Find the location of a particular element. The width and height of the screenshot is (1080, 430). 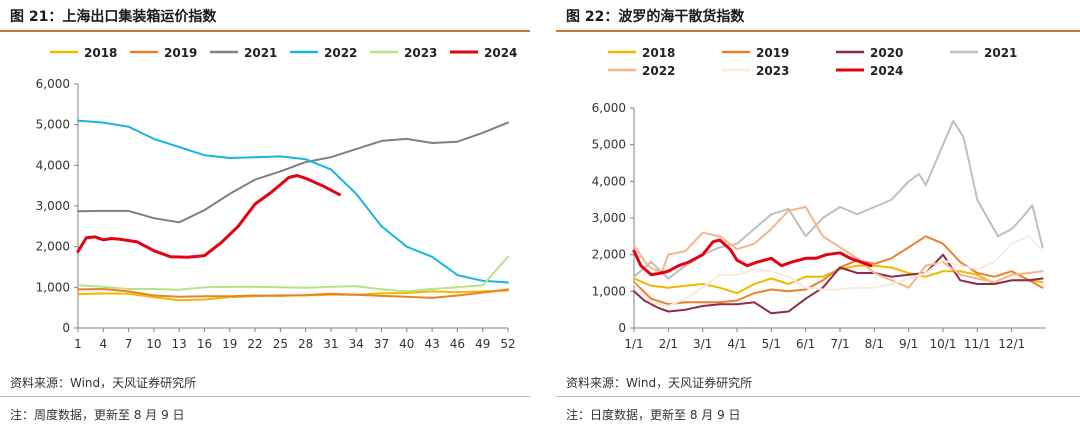

x-tick-label: 16 is located at coordinates (204, 344).